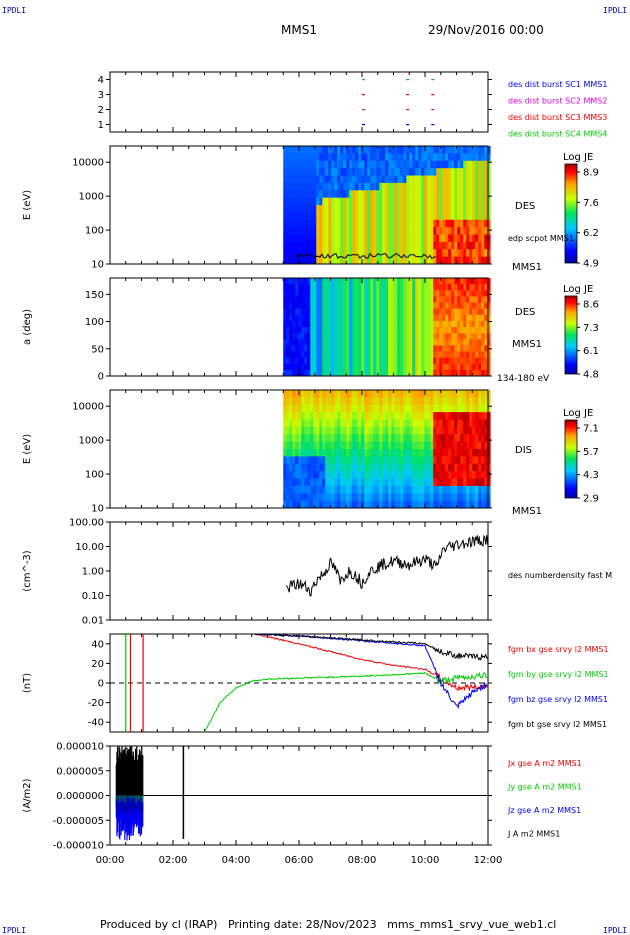 This screenshot has width=630, height=935. Describe the element at coordinates (591, 173) in the screenshot. I see `des-energy-colorbar-label: 8.9` at that location.